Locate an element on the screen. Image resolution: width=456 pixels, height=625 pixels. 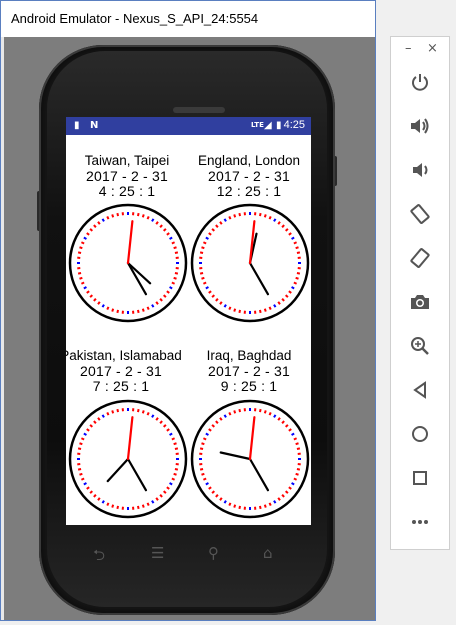
search-key-icon: ⚲ is located at coordinates (213, 553).